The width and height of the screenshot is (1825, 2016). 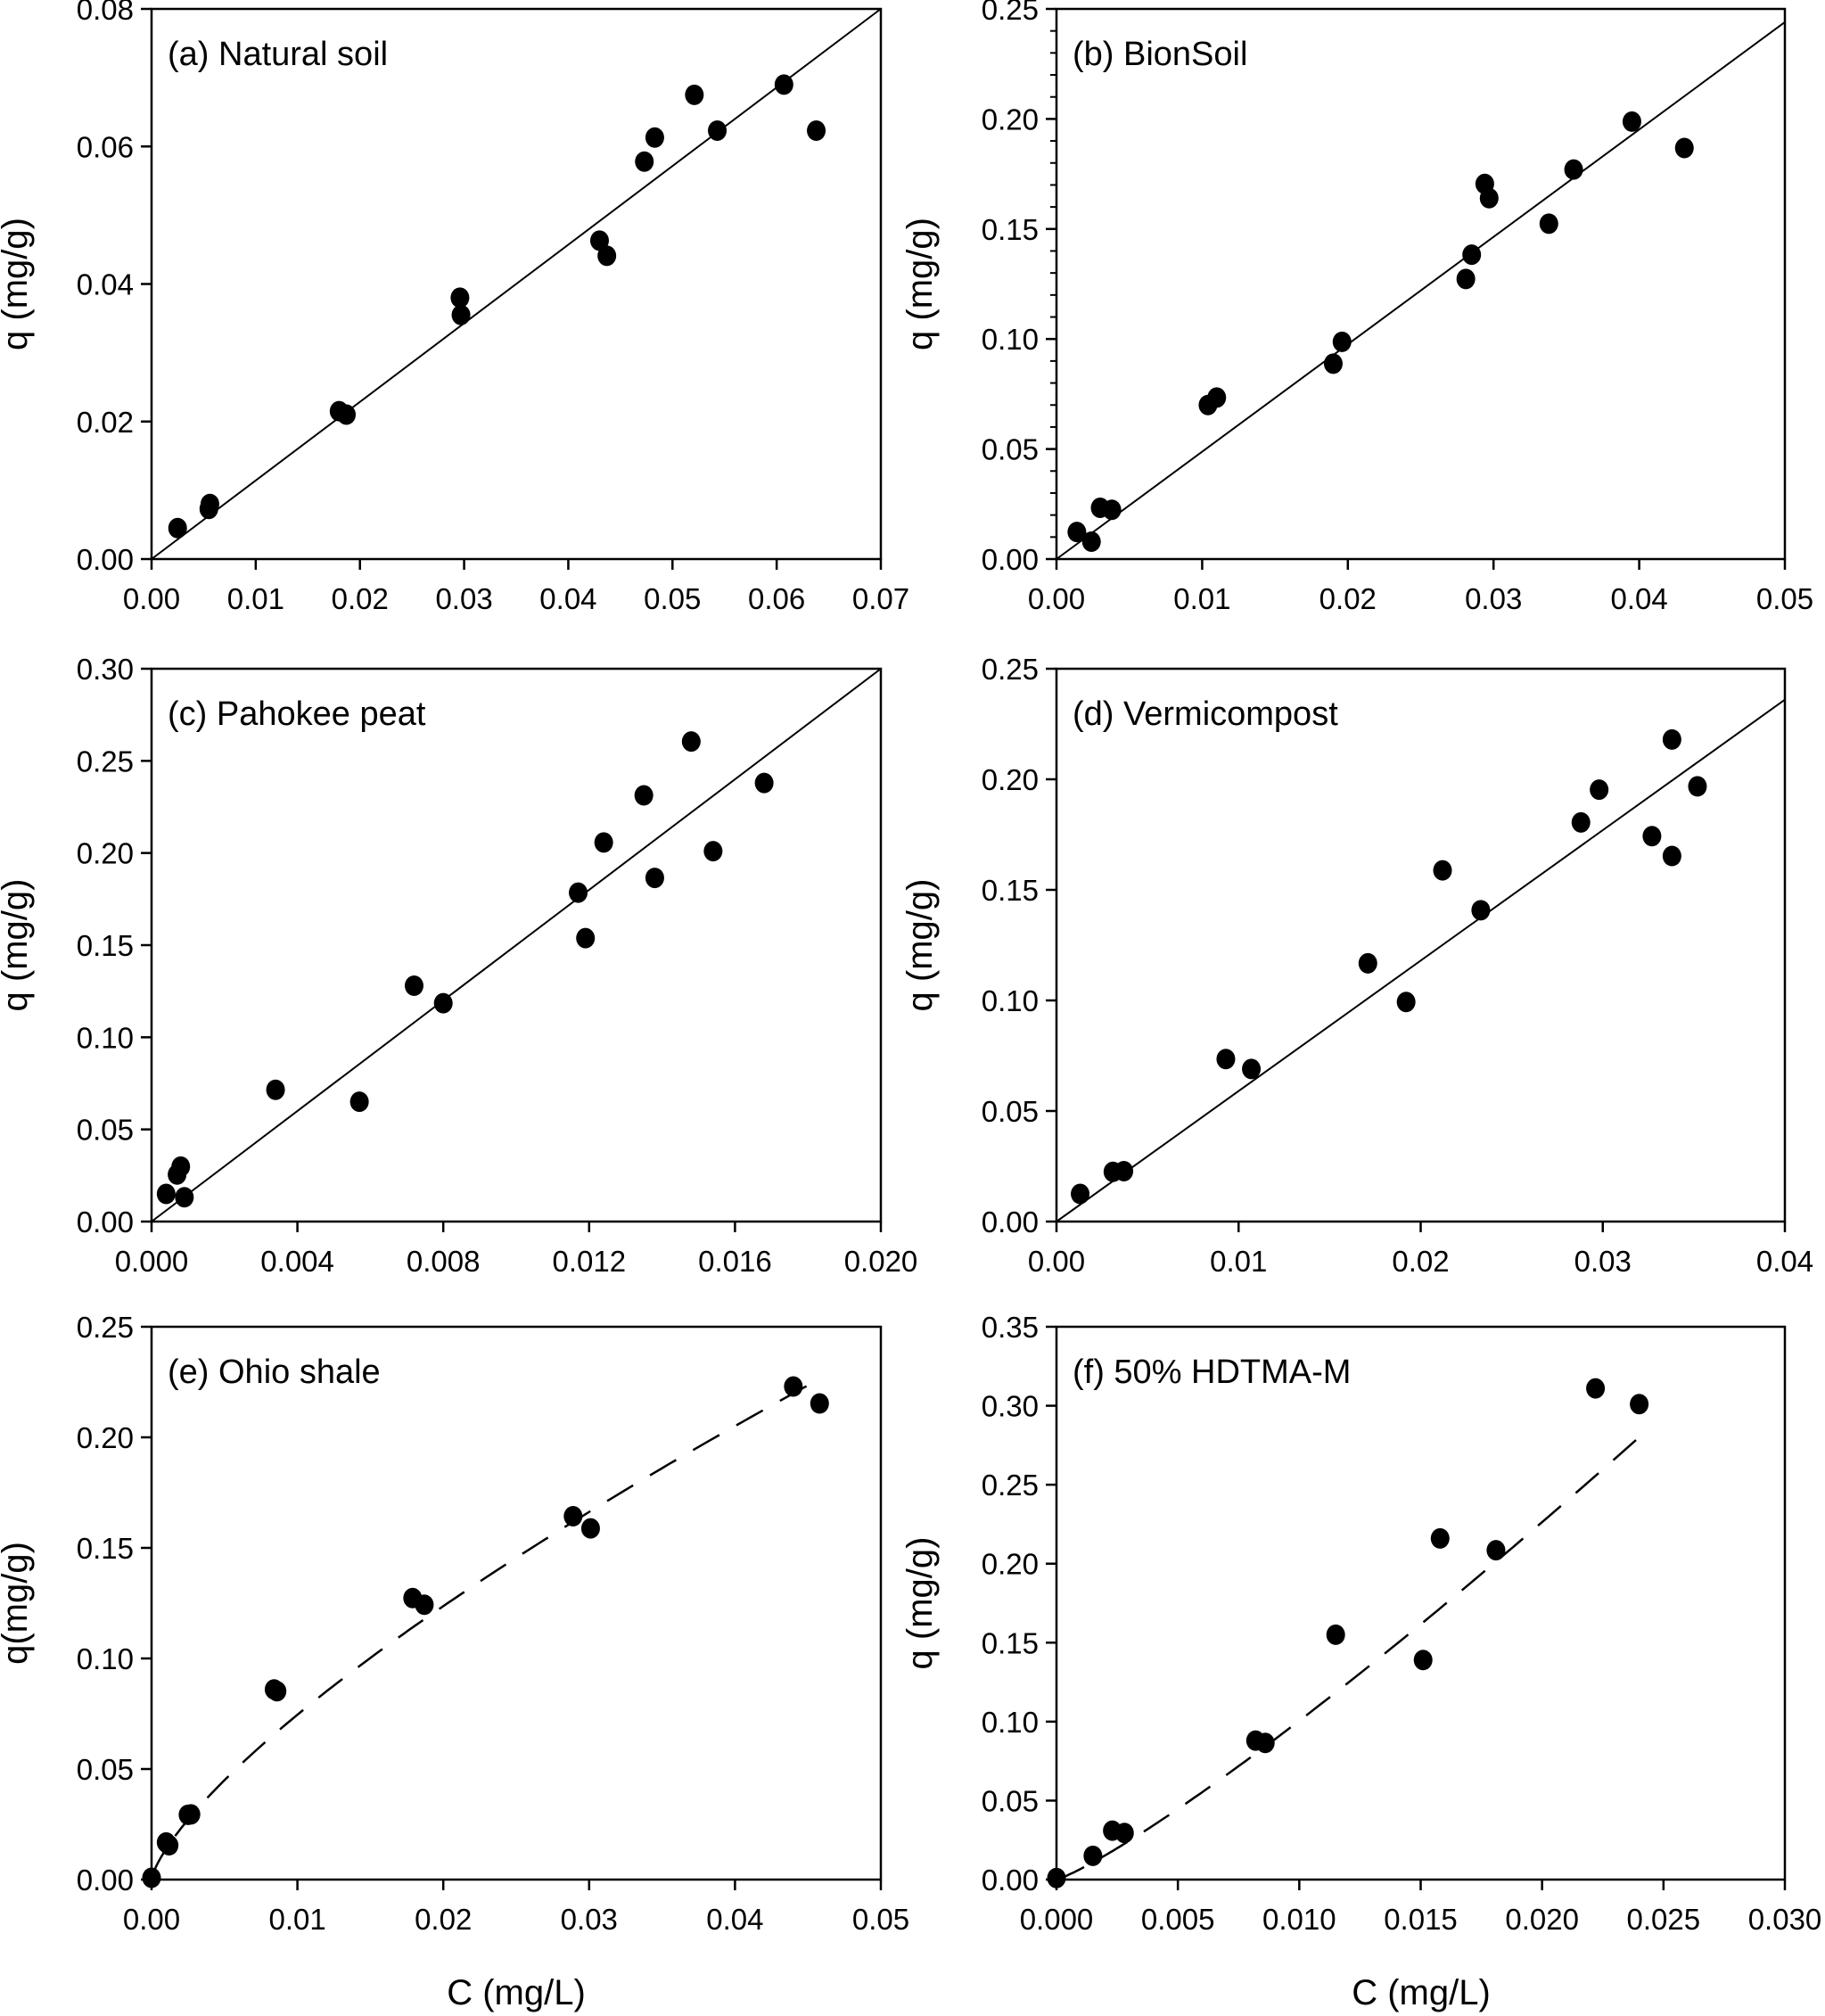 I want to click on x-tick-label: 0.07, so click(x=880, y=598).